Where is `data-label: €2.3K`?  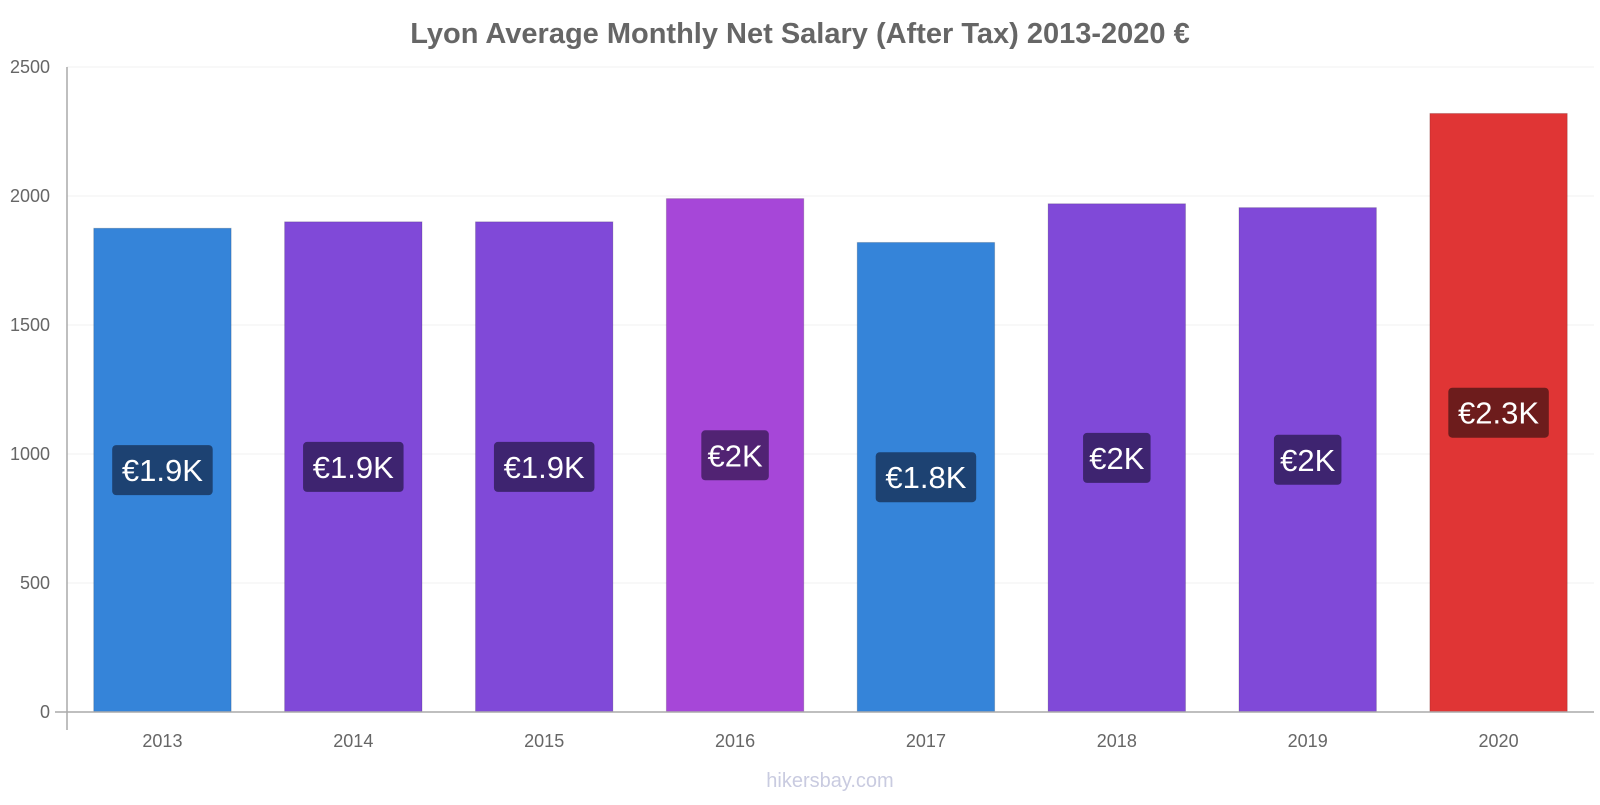 data-label: €2.3K is located at coordinates (1498, 413).